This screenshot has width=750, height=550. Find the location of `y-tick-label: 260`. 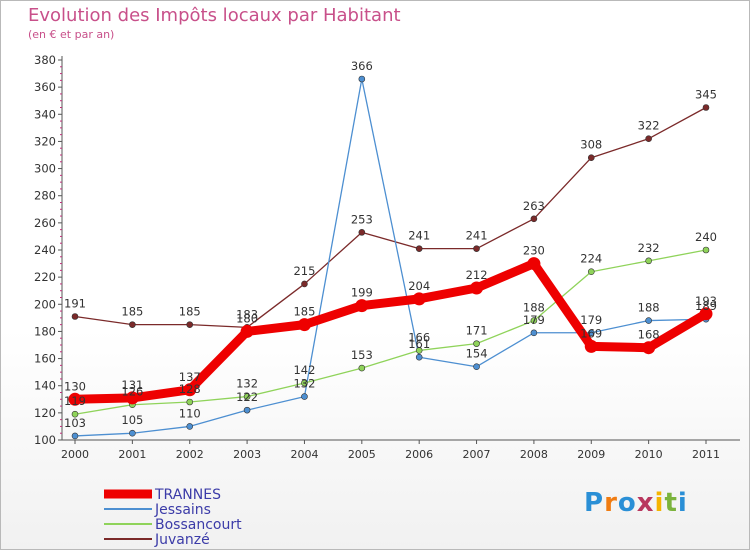

y-tick-label: 260 is located at coordinates (45, 223).